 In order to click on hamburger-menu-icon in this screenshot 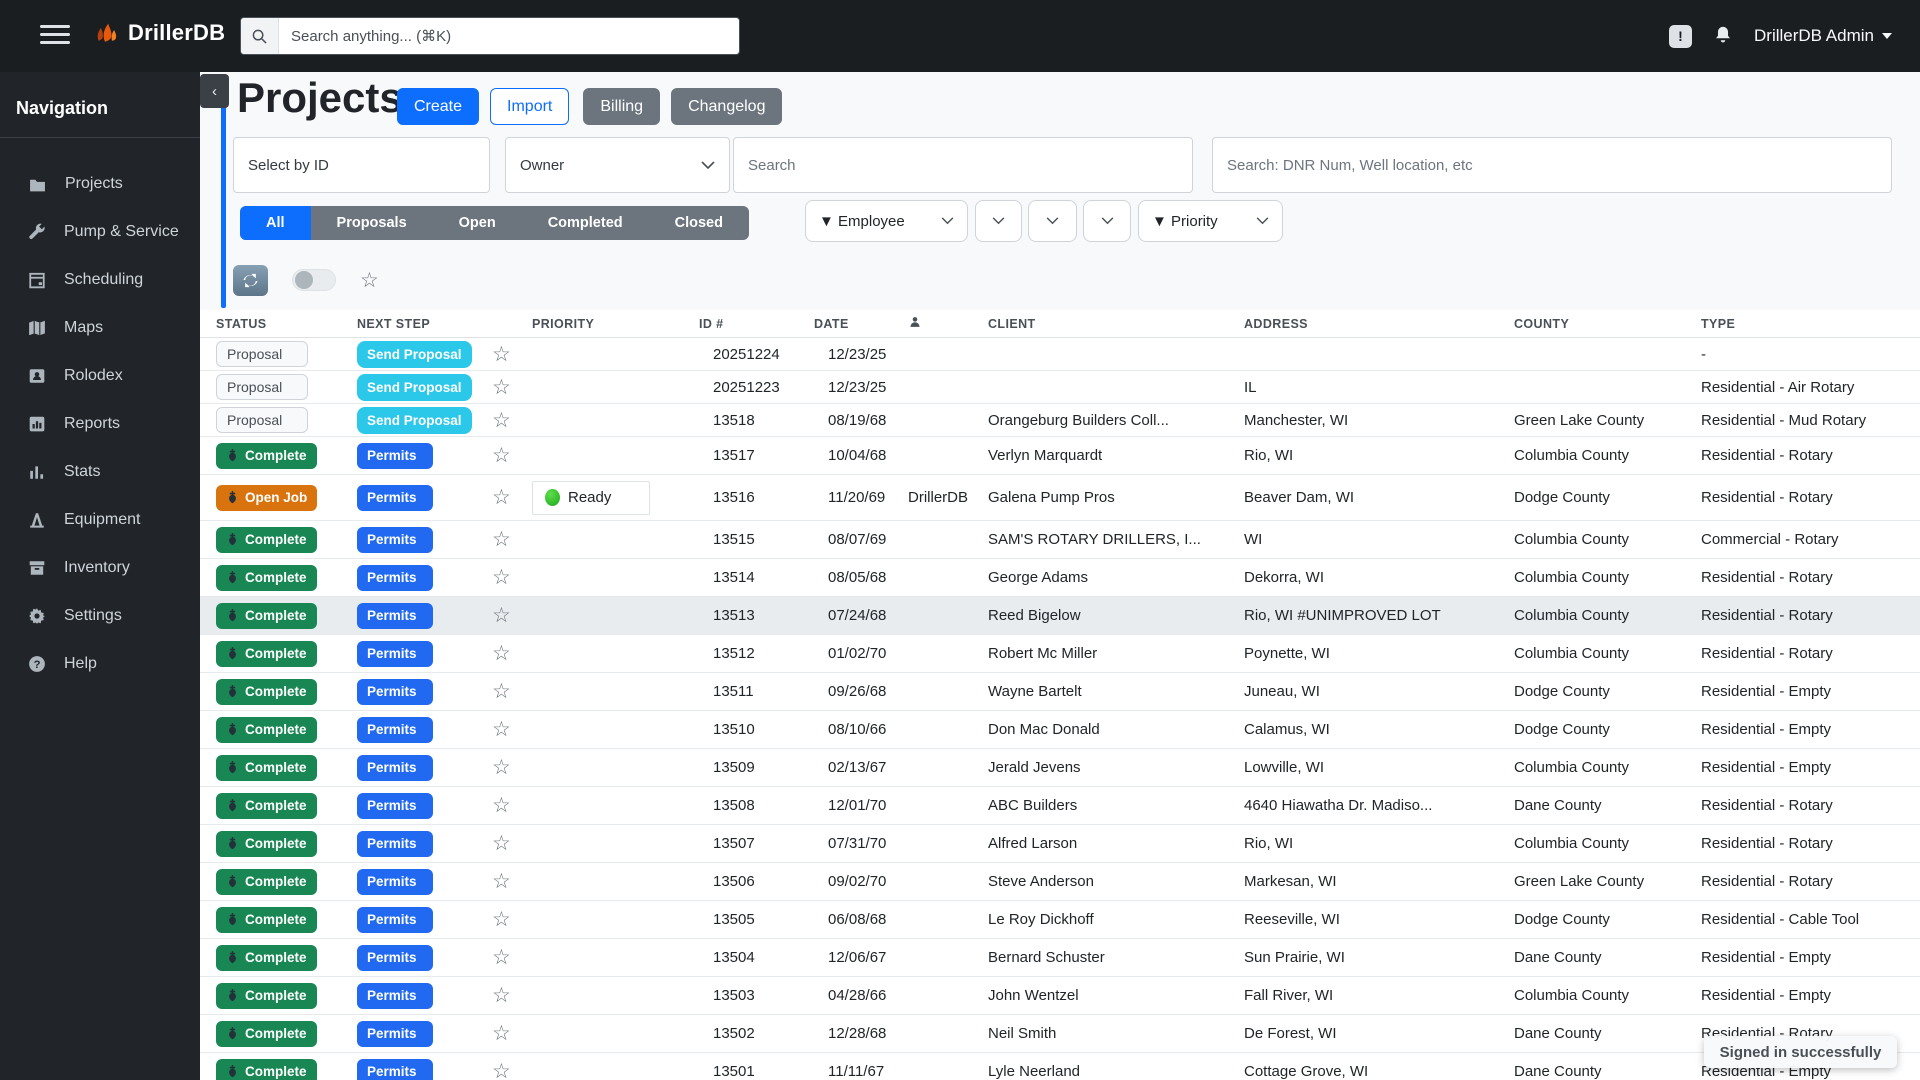, I will do `click(55, 36)`.